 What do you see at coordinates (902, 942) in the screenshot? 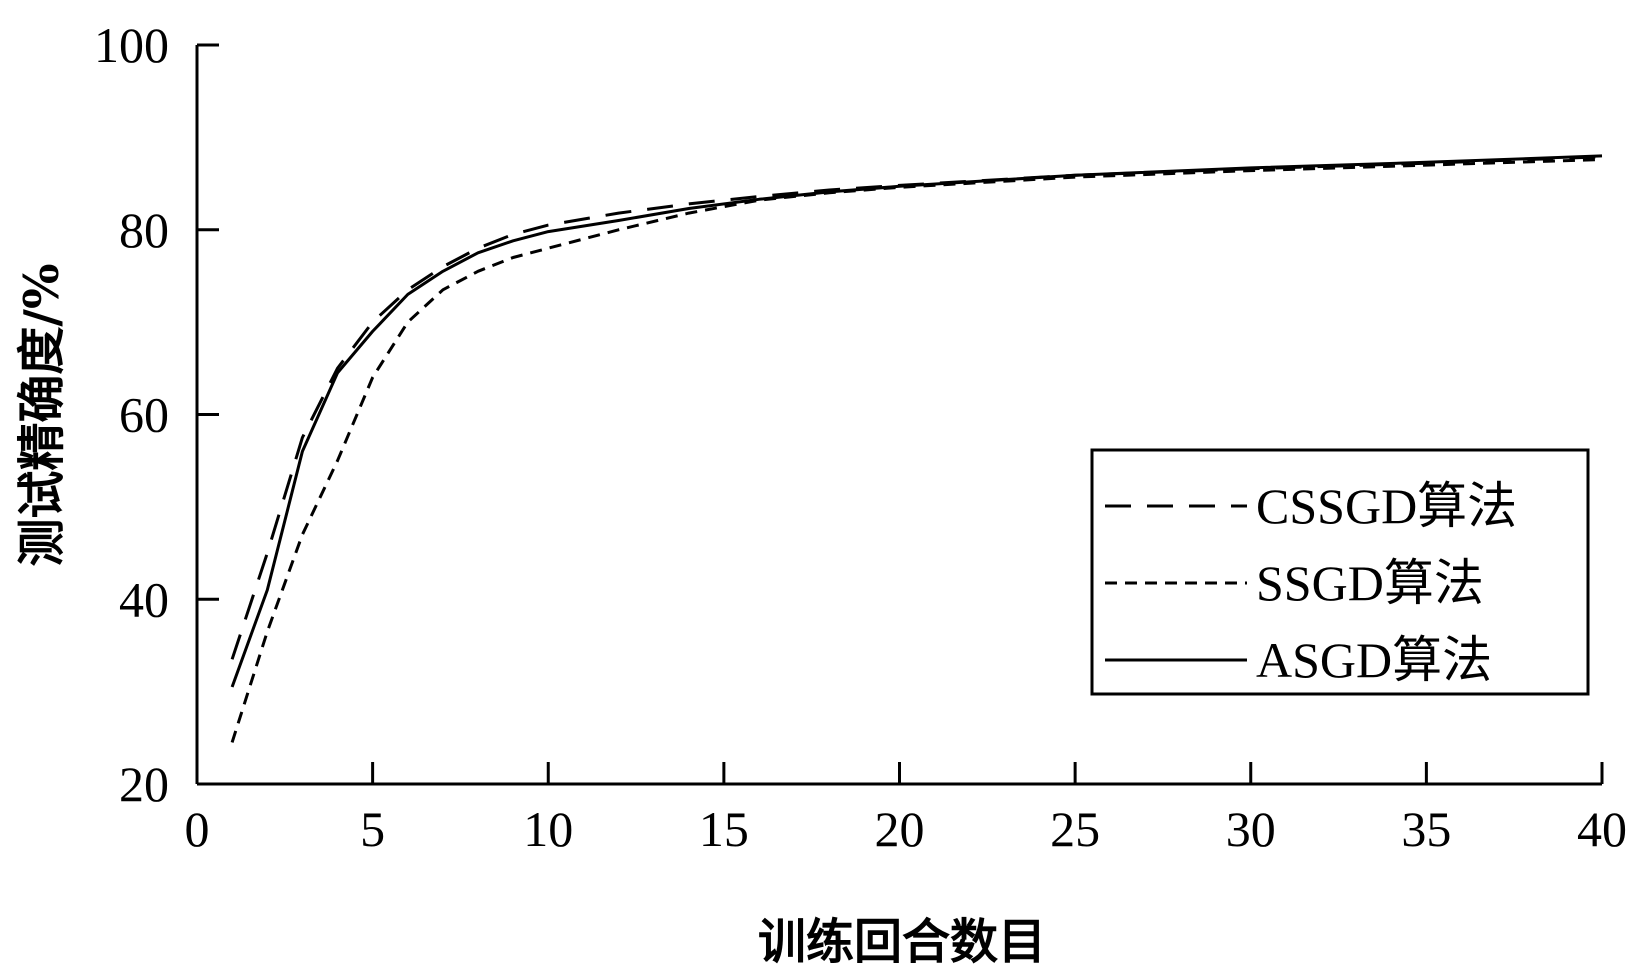
I see `x-axis-title: 训练回合数目` at bounding box center [902, 942].